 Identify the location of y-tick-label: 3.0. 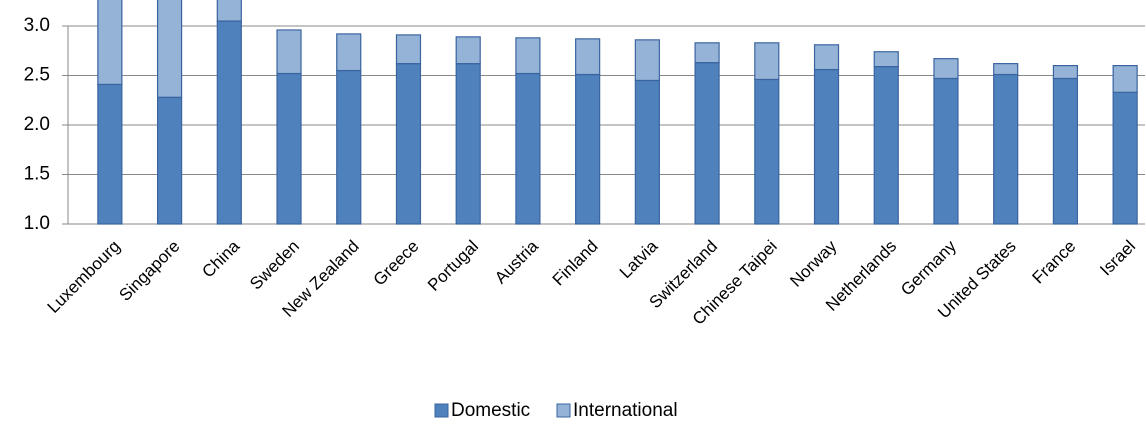
(37, 25).